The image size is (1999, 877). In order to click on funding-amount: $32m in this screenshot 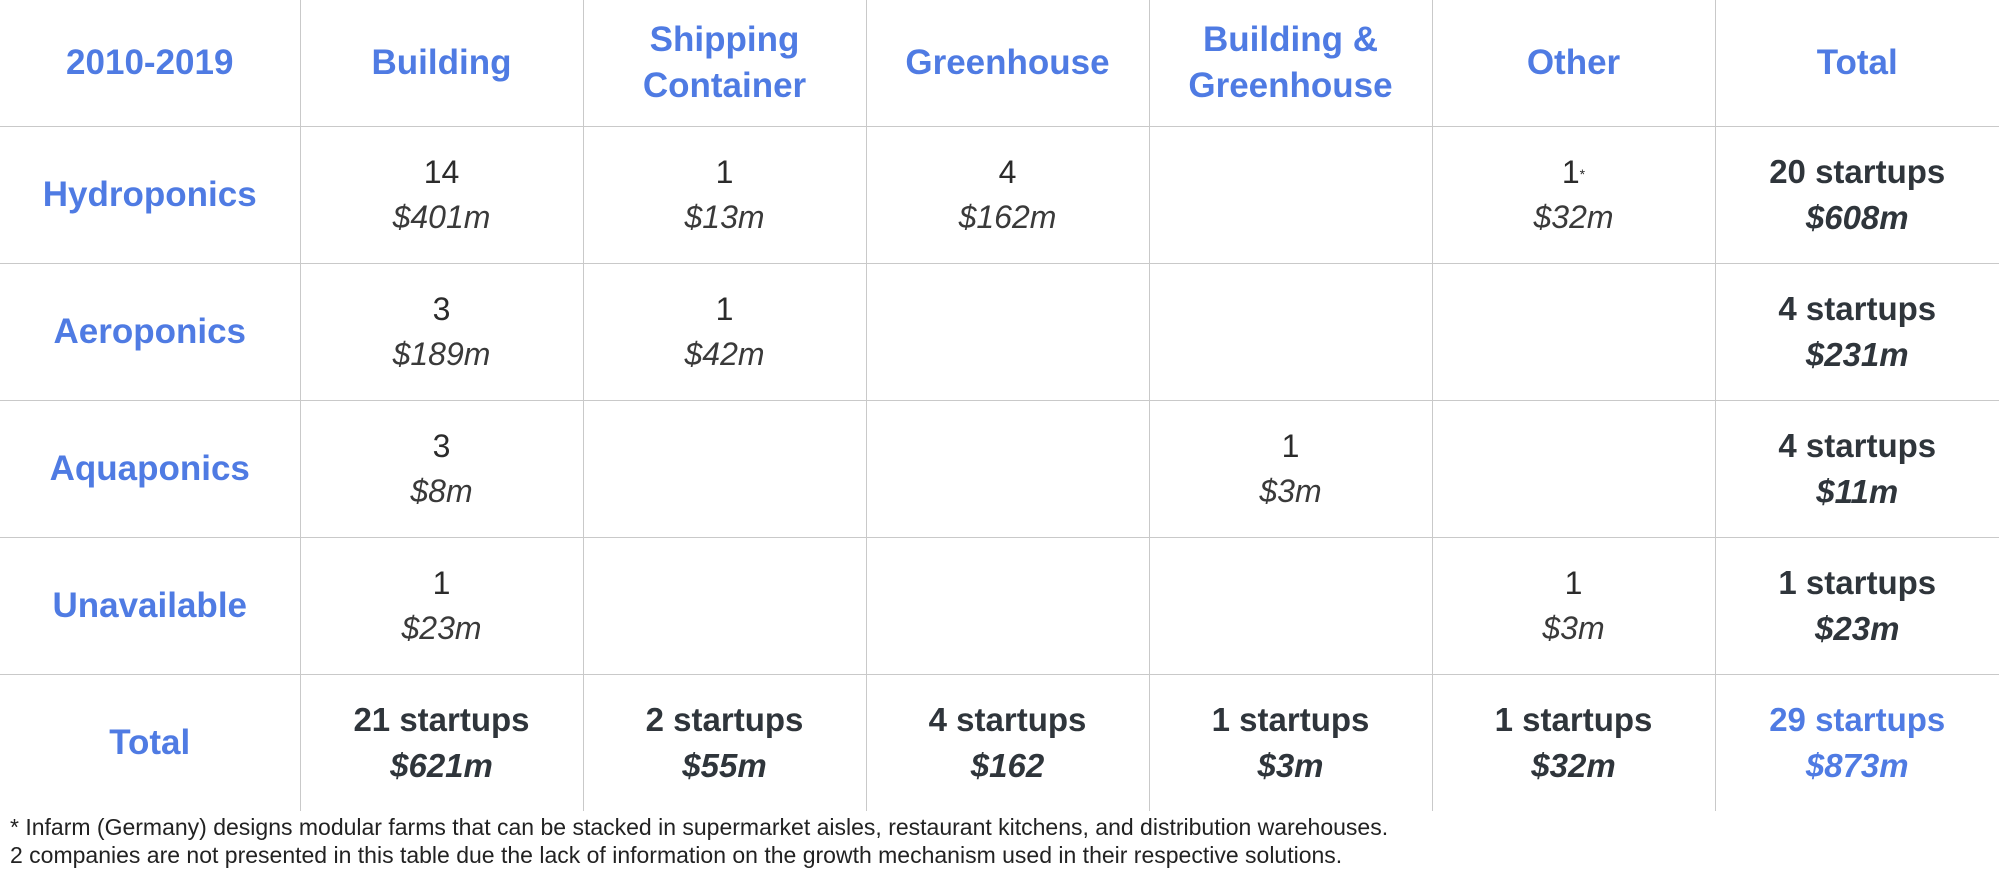, I will do `click(1573, 217)`.